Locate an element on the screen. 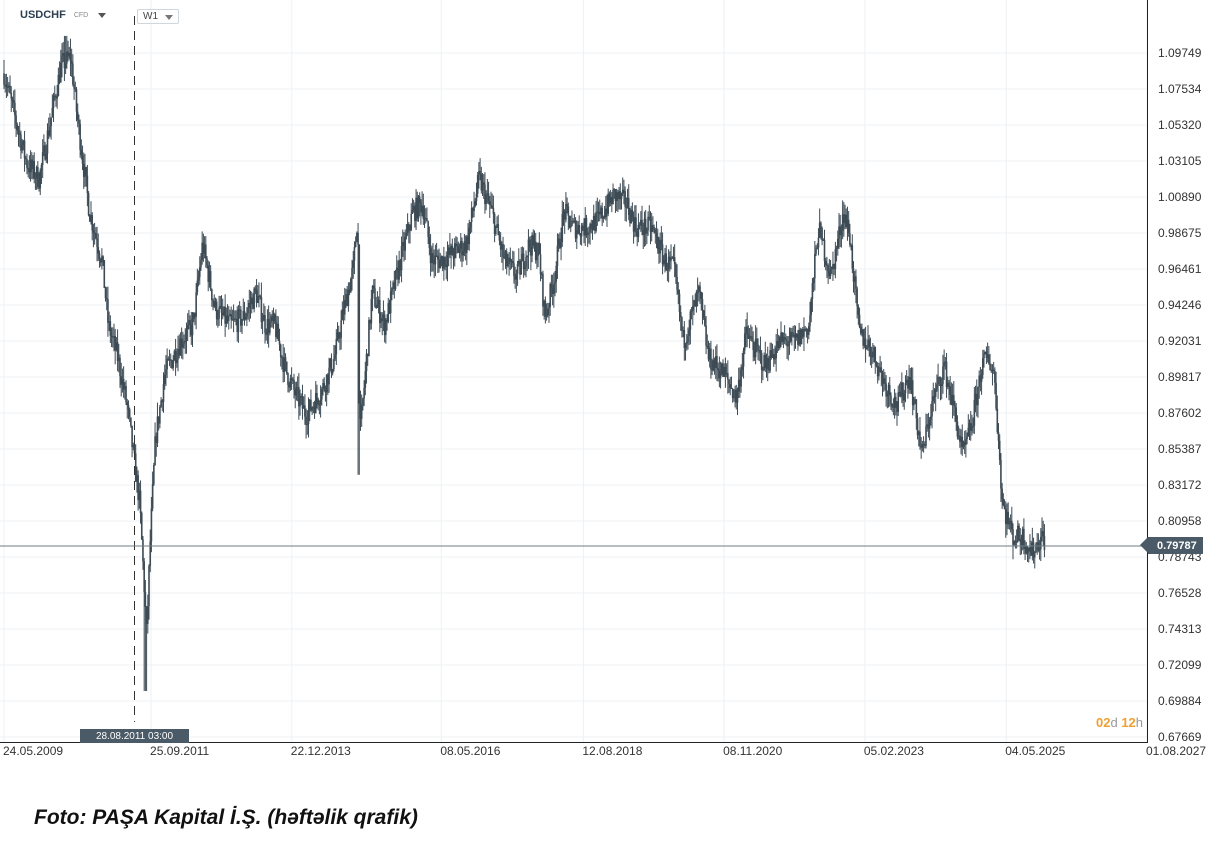 The image size is (1218, 848). time-tick-label: 22.12.2013 is located at coordinates (321, 751).